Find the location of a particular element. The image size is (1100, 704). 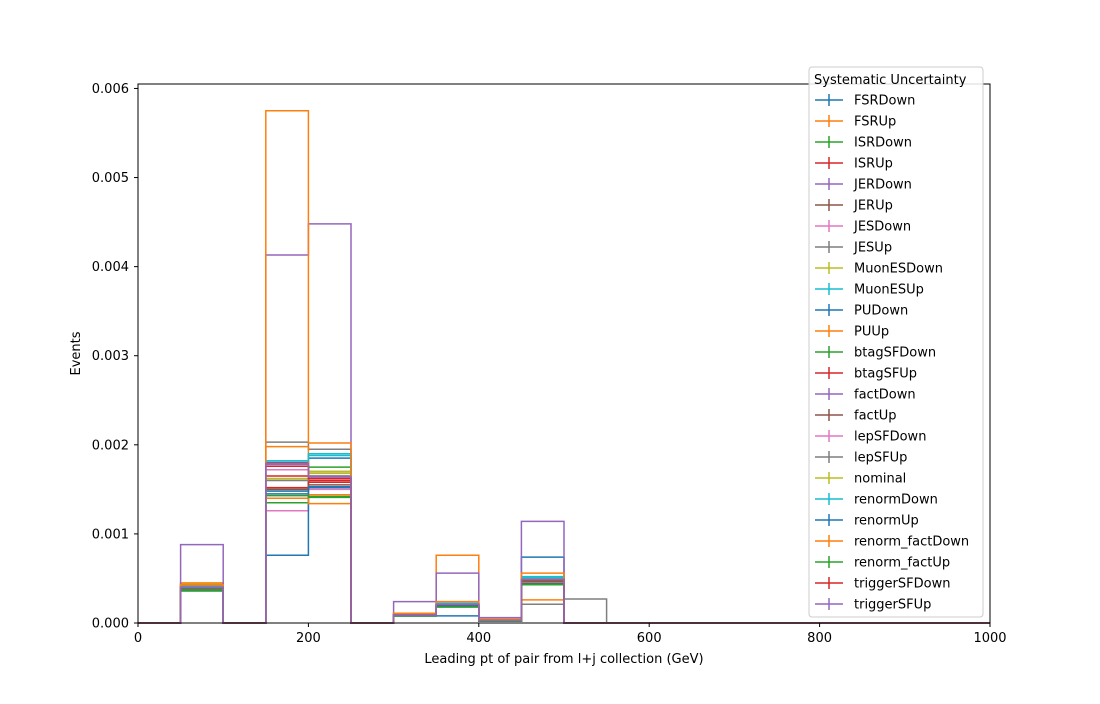

y-tick-label: 0.000 is located at coordinates (110, 624).